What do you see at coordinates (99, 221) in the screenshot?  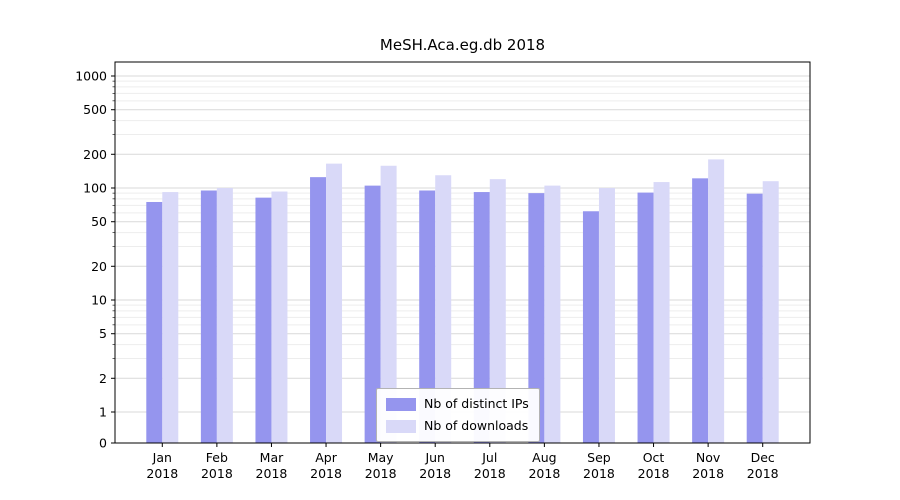 I see `y-tick-label: 50` at bounding box center [99, 221].